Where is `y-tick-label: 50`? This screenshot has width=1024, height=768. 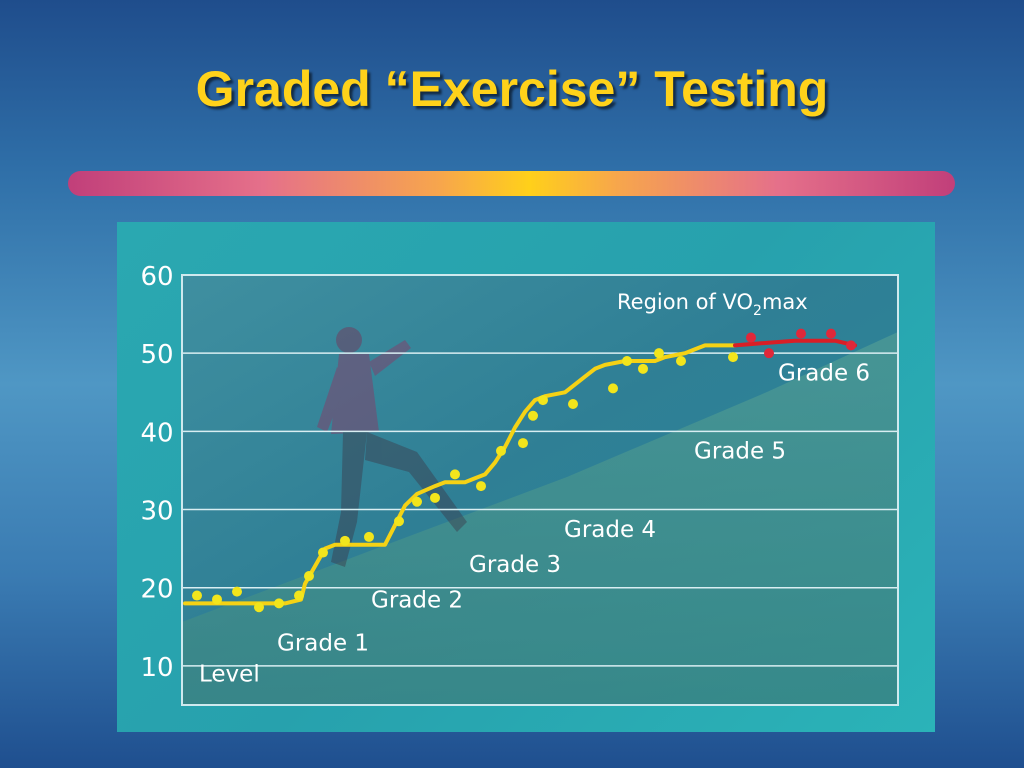 y-tick-label: 50 is located at coordinates (156, 355).